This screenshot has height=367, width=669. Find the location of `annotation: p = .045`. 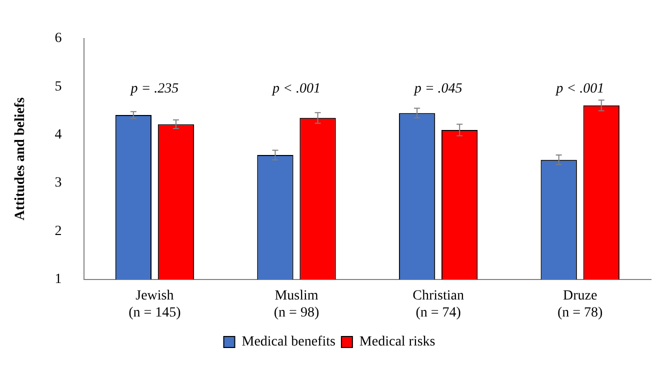

annotation: p = .045 is located at coordinates (437, 89).